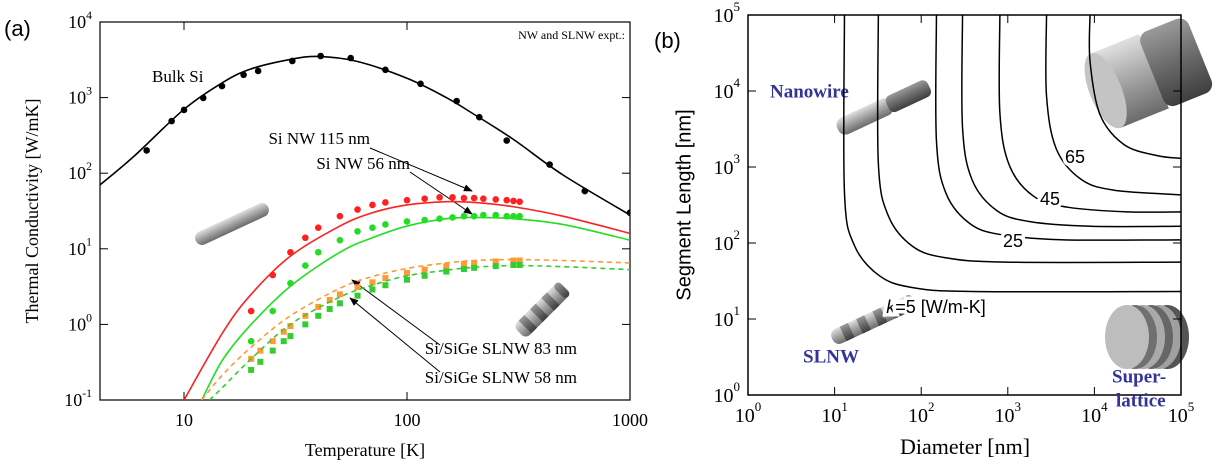 The width and height of the screenshot is (1231, 470). What do you see at coordinates (1013, 241) in the screenshot?
I see `contour-label-text: 25` at bounding box center [1013, 241].